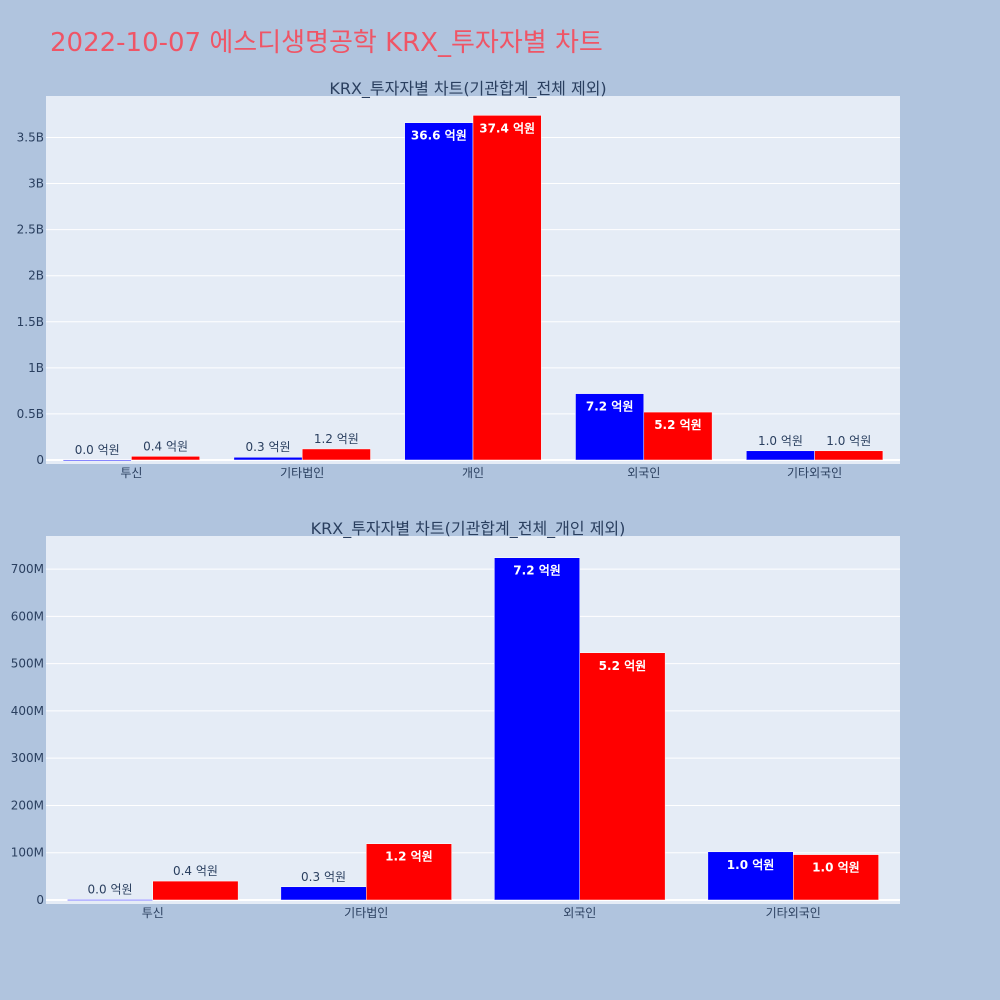 This screenshot has width=1000, height=1000. What do you see at coordinates (27, 664) in the screenshot?
I see `y-tick-label: 500M` at bounding box center [27, 664].